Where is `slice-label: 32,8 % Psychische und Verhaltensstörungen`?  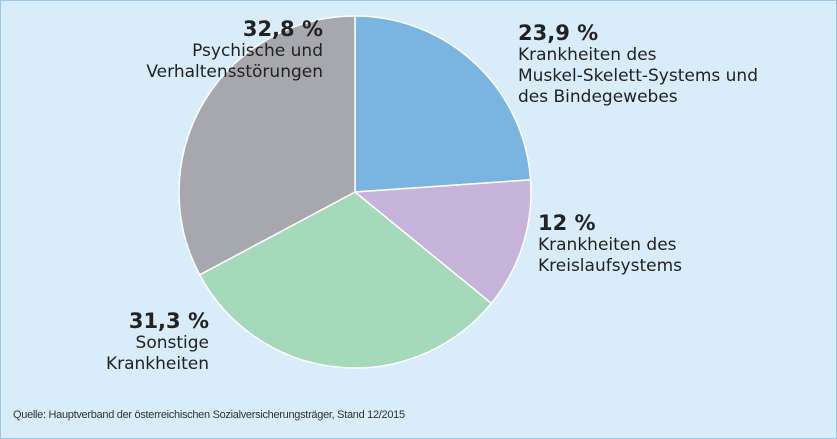 slice-label: 32,8 % Psychische und Verhaltensstörungen is located at coordinates (234, 50).